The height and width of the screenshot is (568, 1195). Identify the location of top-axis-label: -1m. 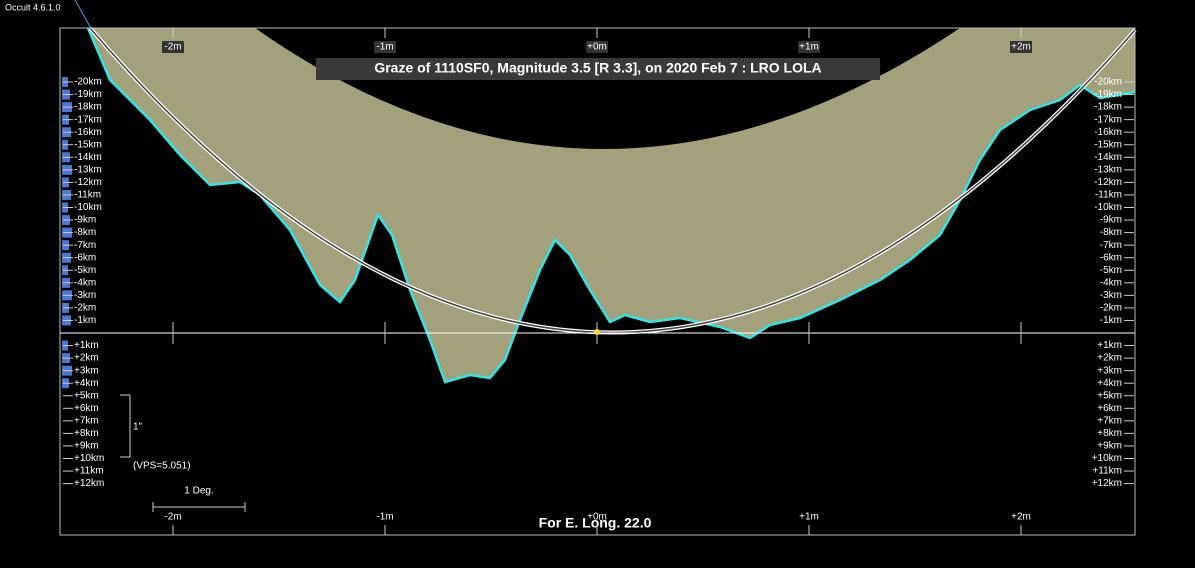
(384, 47).